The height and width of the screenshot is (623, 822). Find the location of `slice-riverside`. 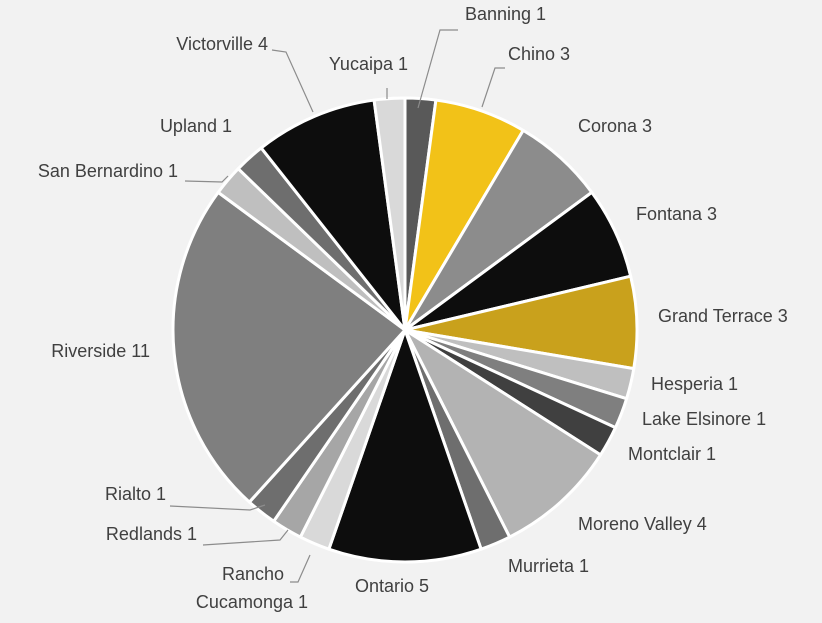

slice-riverside is located at coordinates (289, 347).